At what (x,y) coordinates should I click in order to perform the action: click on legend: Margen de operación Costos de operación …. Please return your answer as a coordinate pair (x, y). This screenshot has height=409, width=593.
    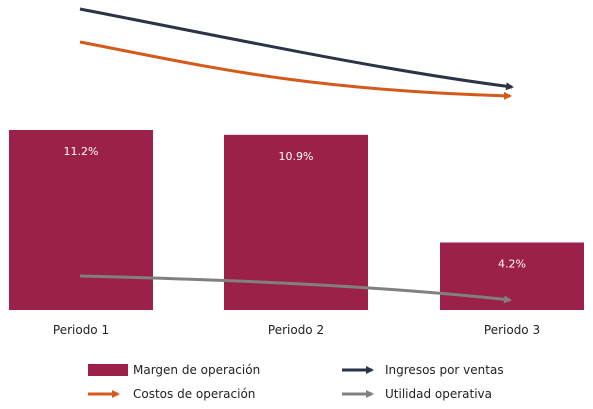
    Looking at the image, I should click on (296, 382).